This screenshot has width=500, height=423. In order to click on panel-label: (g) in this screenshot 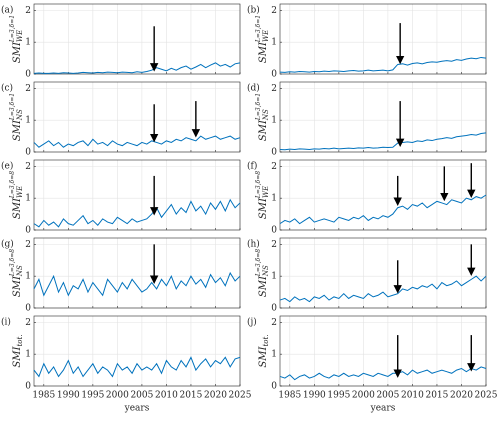, I will do `click(7, 244)`.